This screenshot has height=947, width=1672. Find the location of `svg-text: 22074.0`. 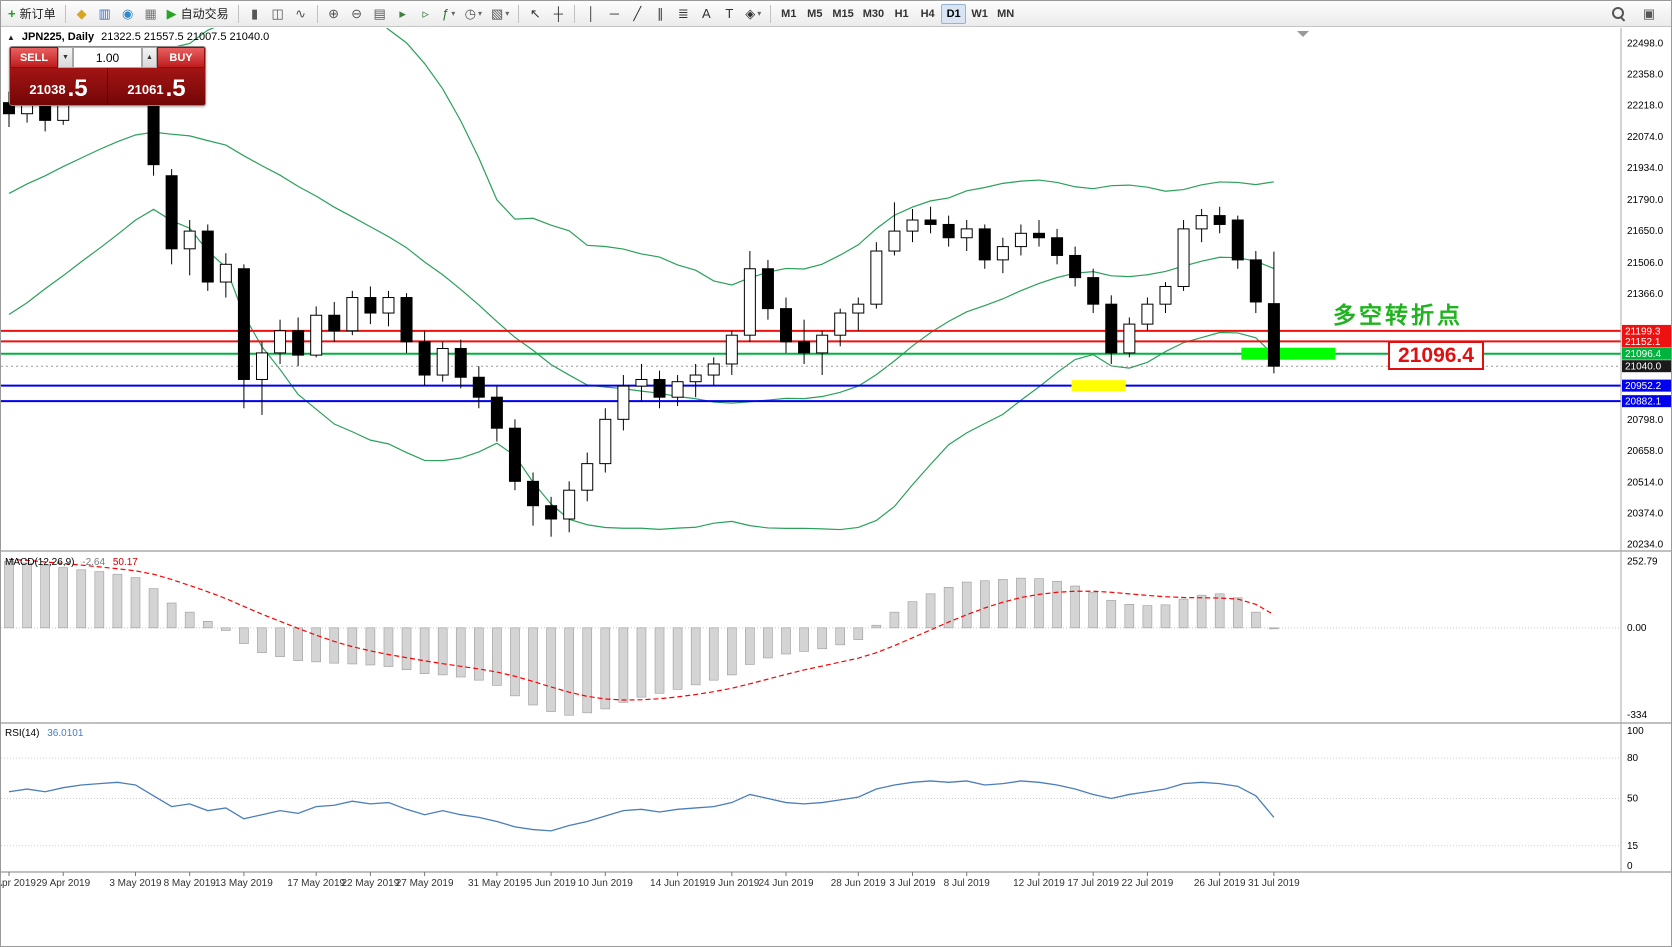

svg-text: 22074.0 is located at coordinates (1645, 137).